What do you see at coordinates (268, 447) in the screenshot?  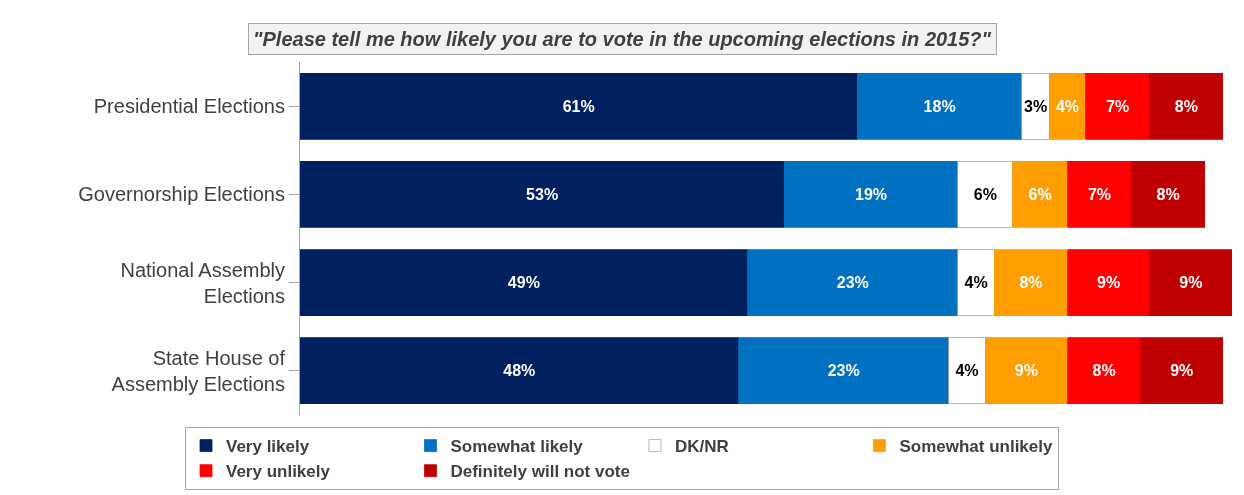 I see `legend-label: Very likely` at bounding box center [268, 447].